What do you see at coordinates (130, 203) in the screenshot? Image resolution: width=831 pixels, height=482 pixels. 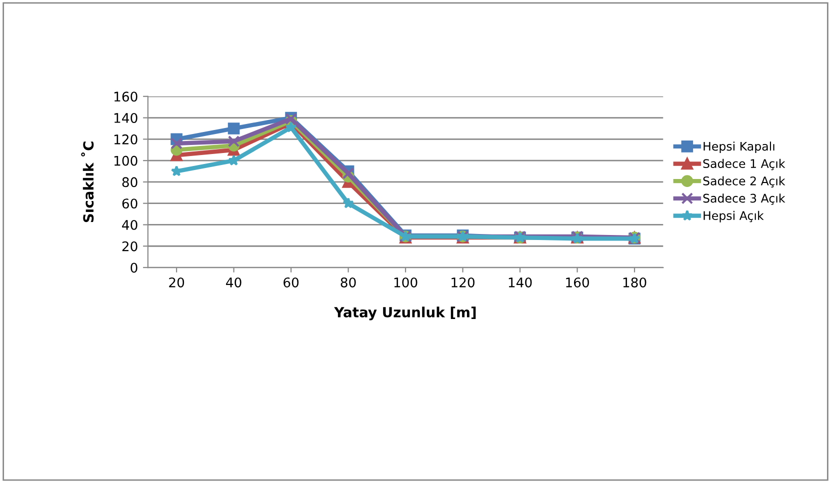 I see `y-tick-label: 60` at bounding box center [130, 203].